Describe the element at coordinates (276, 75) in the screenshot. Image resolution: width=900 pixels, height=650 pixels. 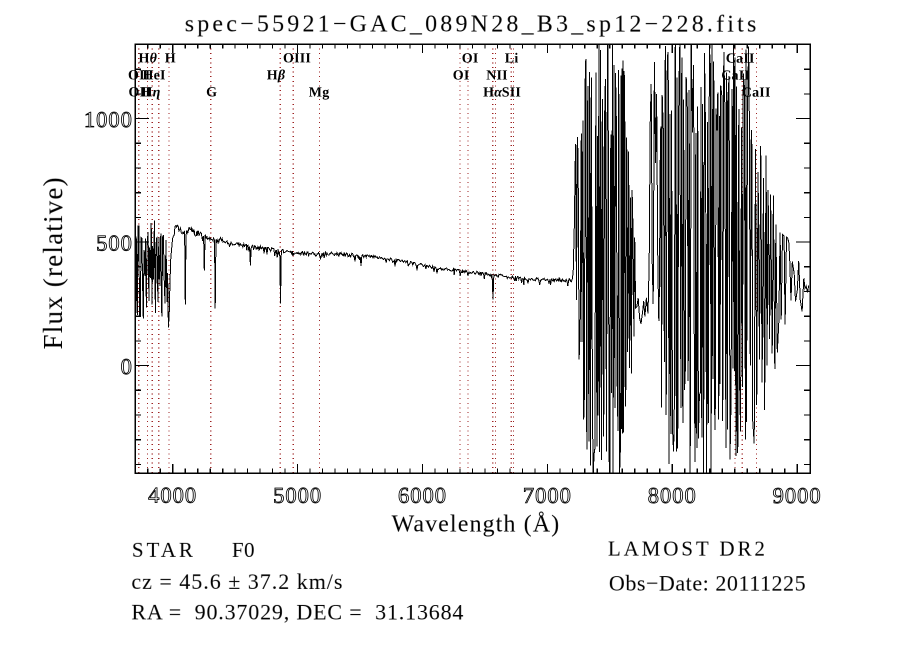
I see `svg-text: Hβ` at that location.